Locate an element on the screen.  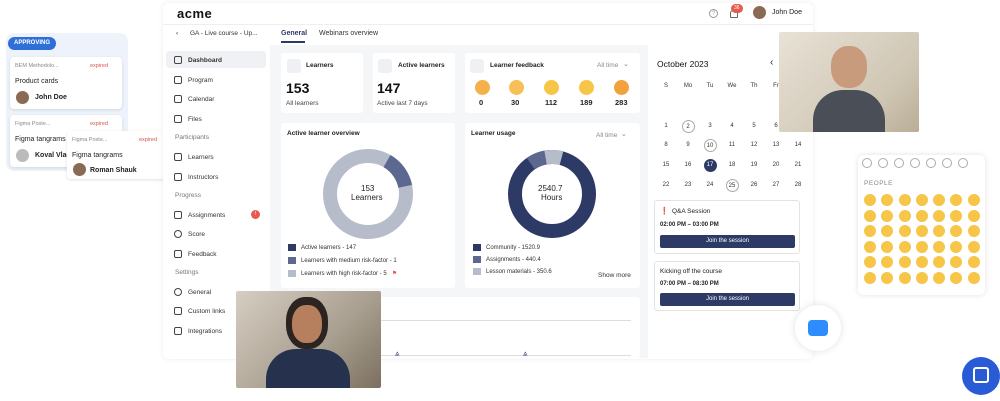
sidebar-item-general: General is located at coordinates (192, 292).